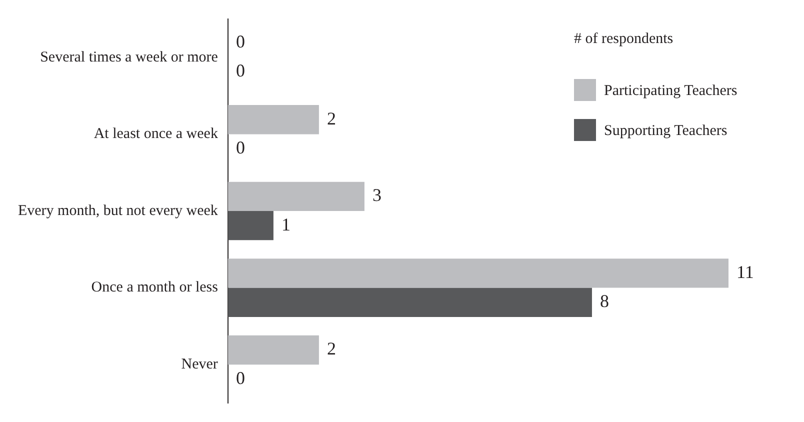 This screenshot has width=804, height=422. I want to click on legend-title: # of respondents, so click(624, 38).